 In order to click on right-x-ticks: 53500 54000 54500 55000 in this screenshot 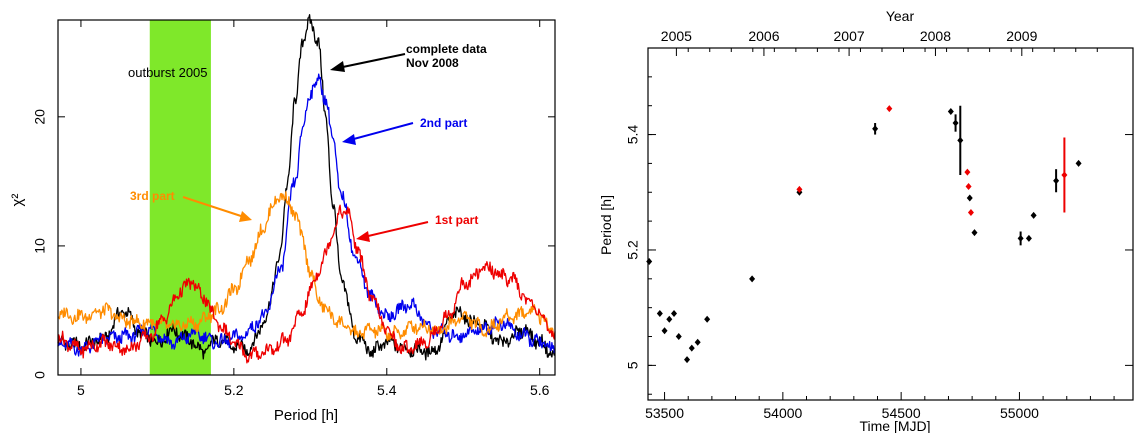, I will do `click(880, 406)`.